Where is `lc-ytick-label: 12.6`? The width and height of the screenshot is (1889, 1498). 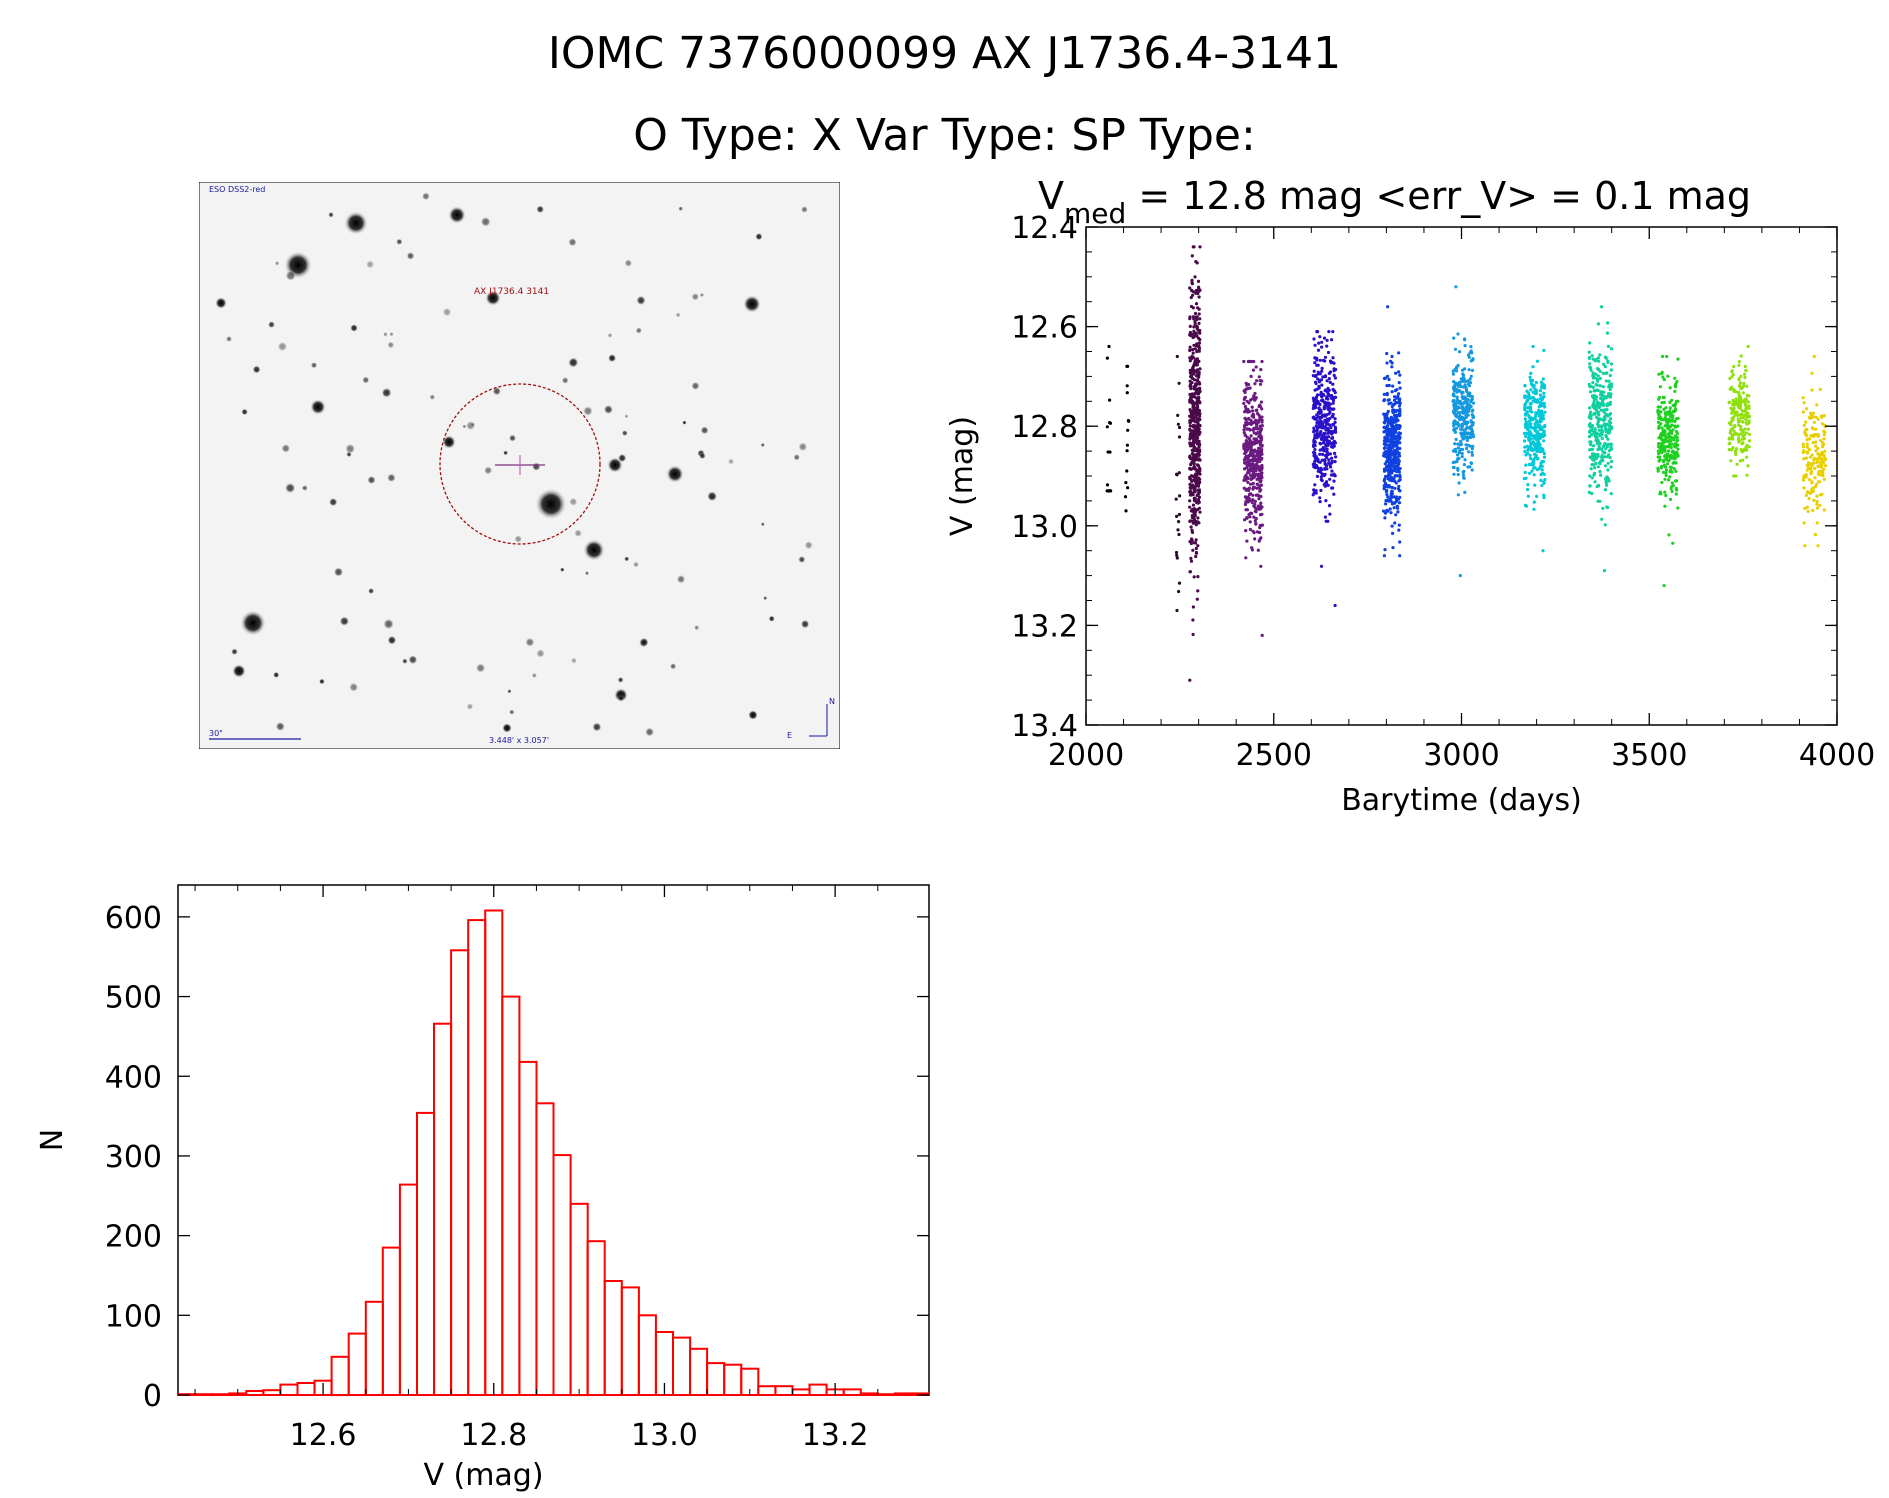
lc-ytick-label: 12.6 is located at coordinates (1044, 328).